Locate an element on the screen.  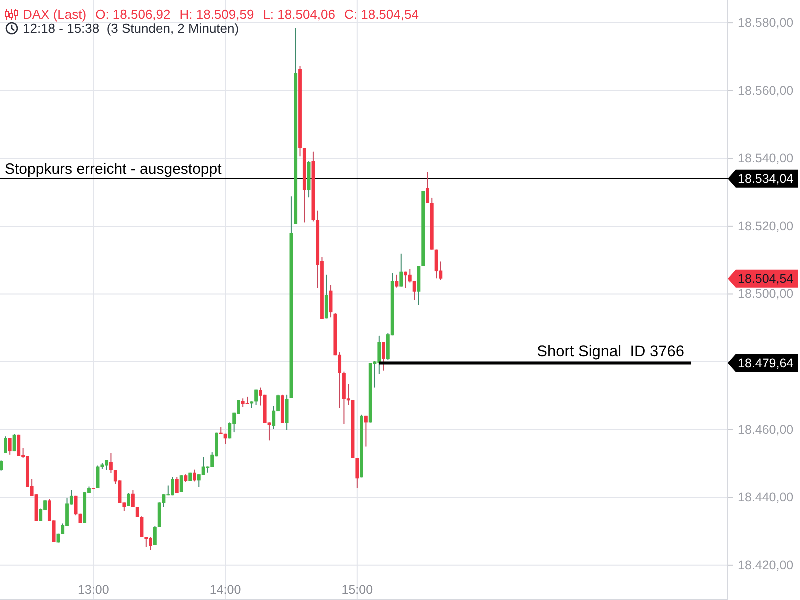
y-tick-label: 18.479,64 is located at coordinates (766, 363).